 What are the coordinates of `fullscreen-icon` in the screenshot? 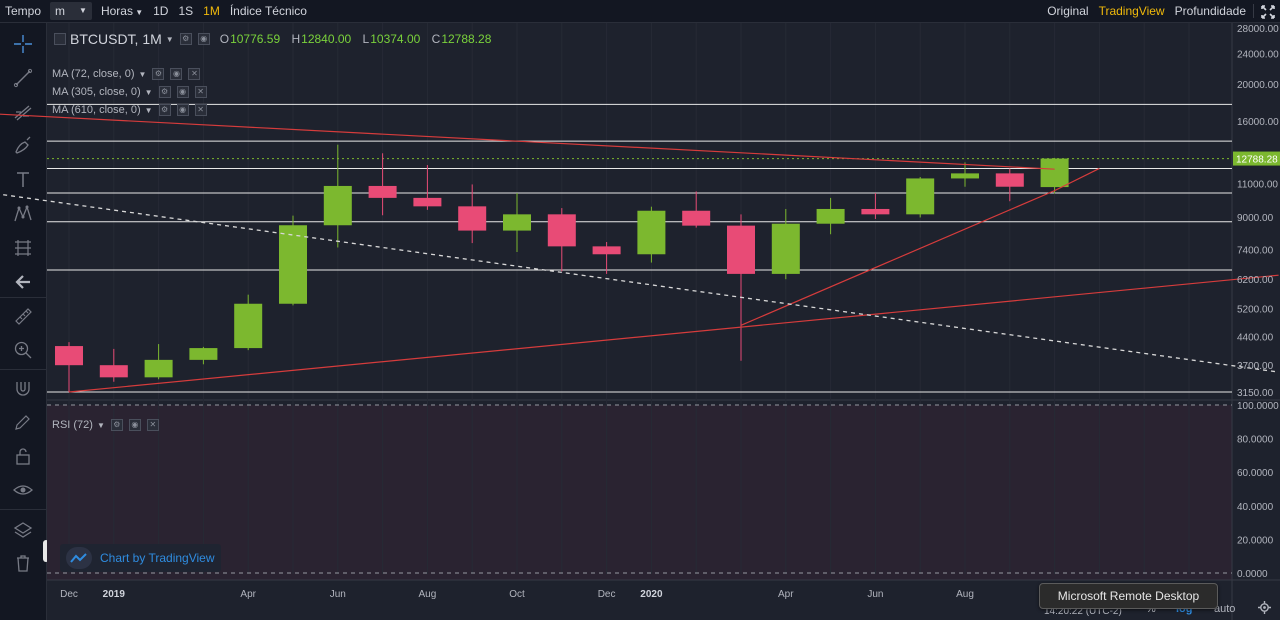 It's located at (1268, 12).